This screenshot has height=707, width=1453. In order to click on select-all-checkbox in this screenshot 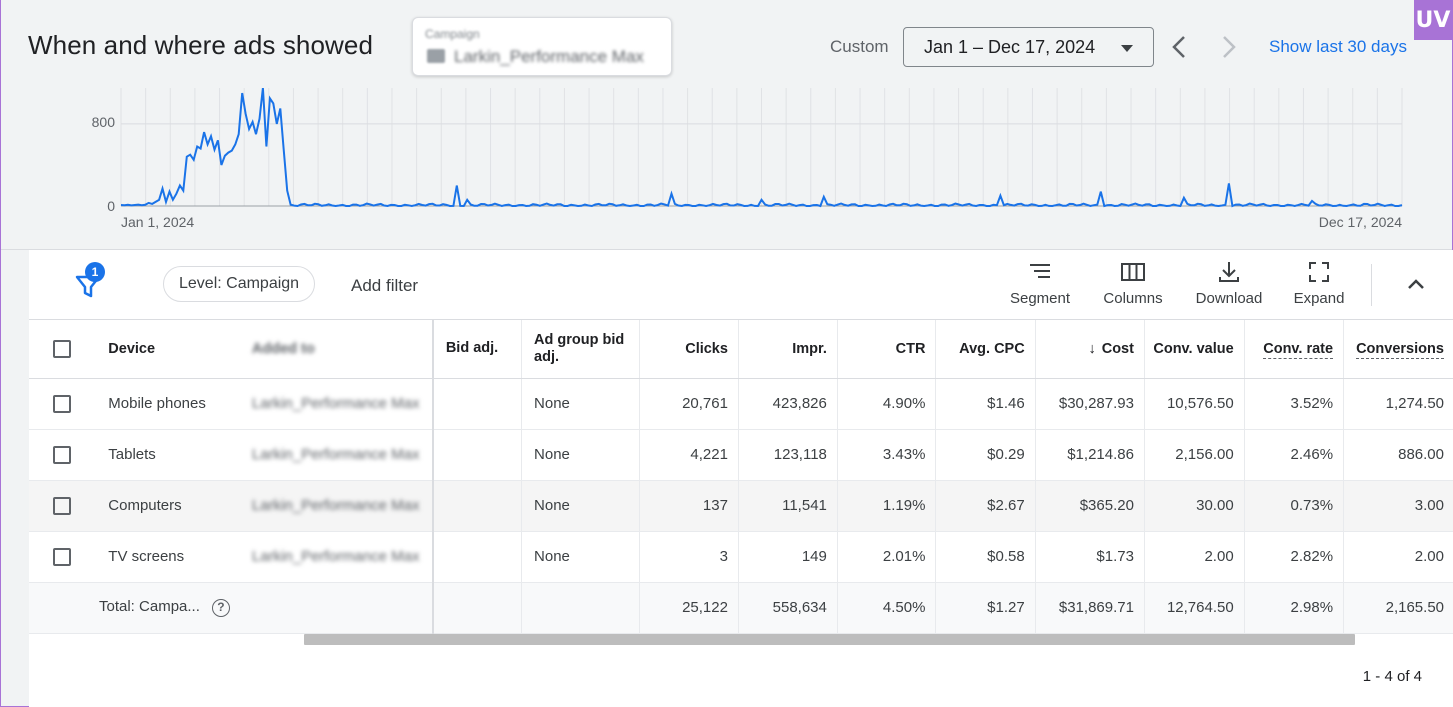, I will do `click(62, 348)`.